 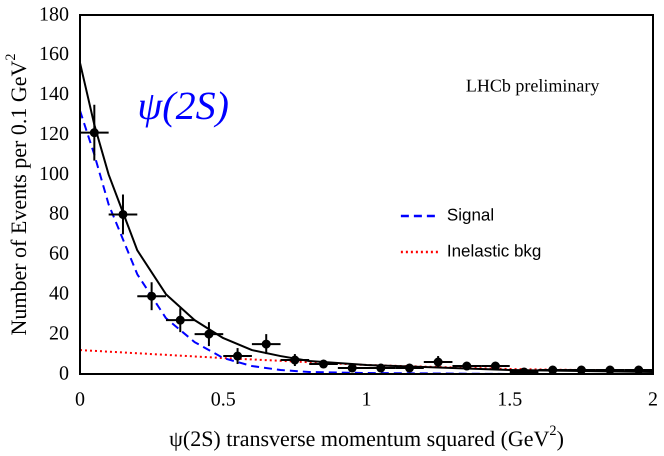 What do you see at coordinates (64, 373) in the screenshot?
I see `y-tick-label: 0` at bounding box center [64, 373].